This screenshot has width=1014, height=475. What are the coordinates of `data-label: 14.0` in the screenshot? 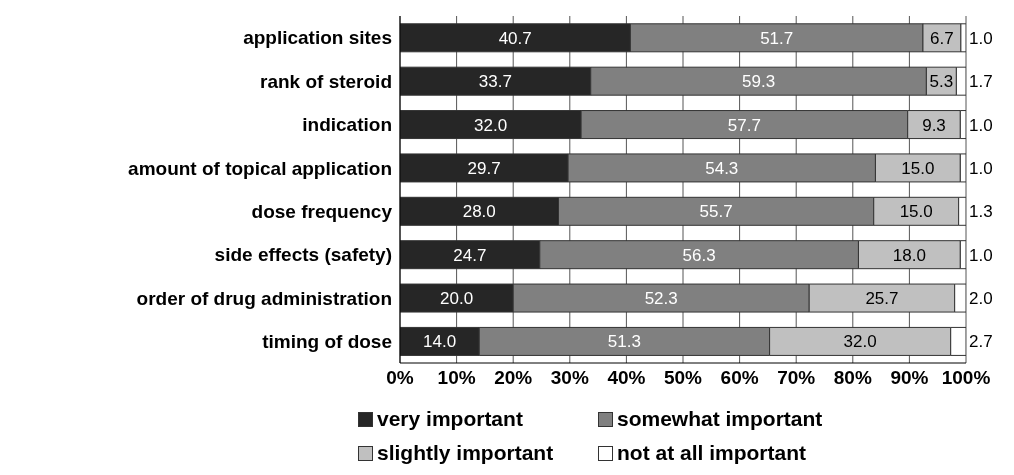 It's located at (440, 342).